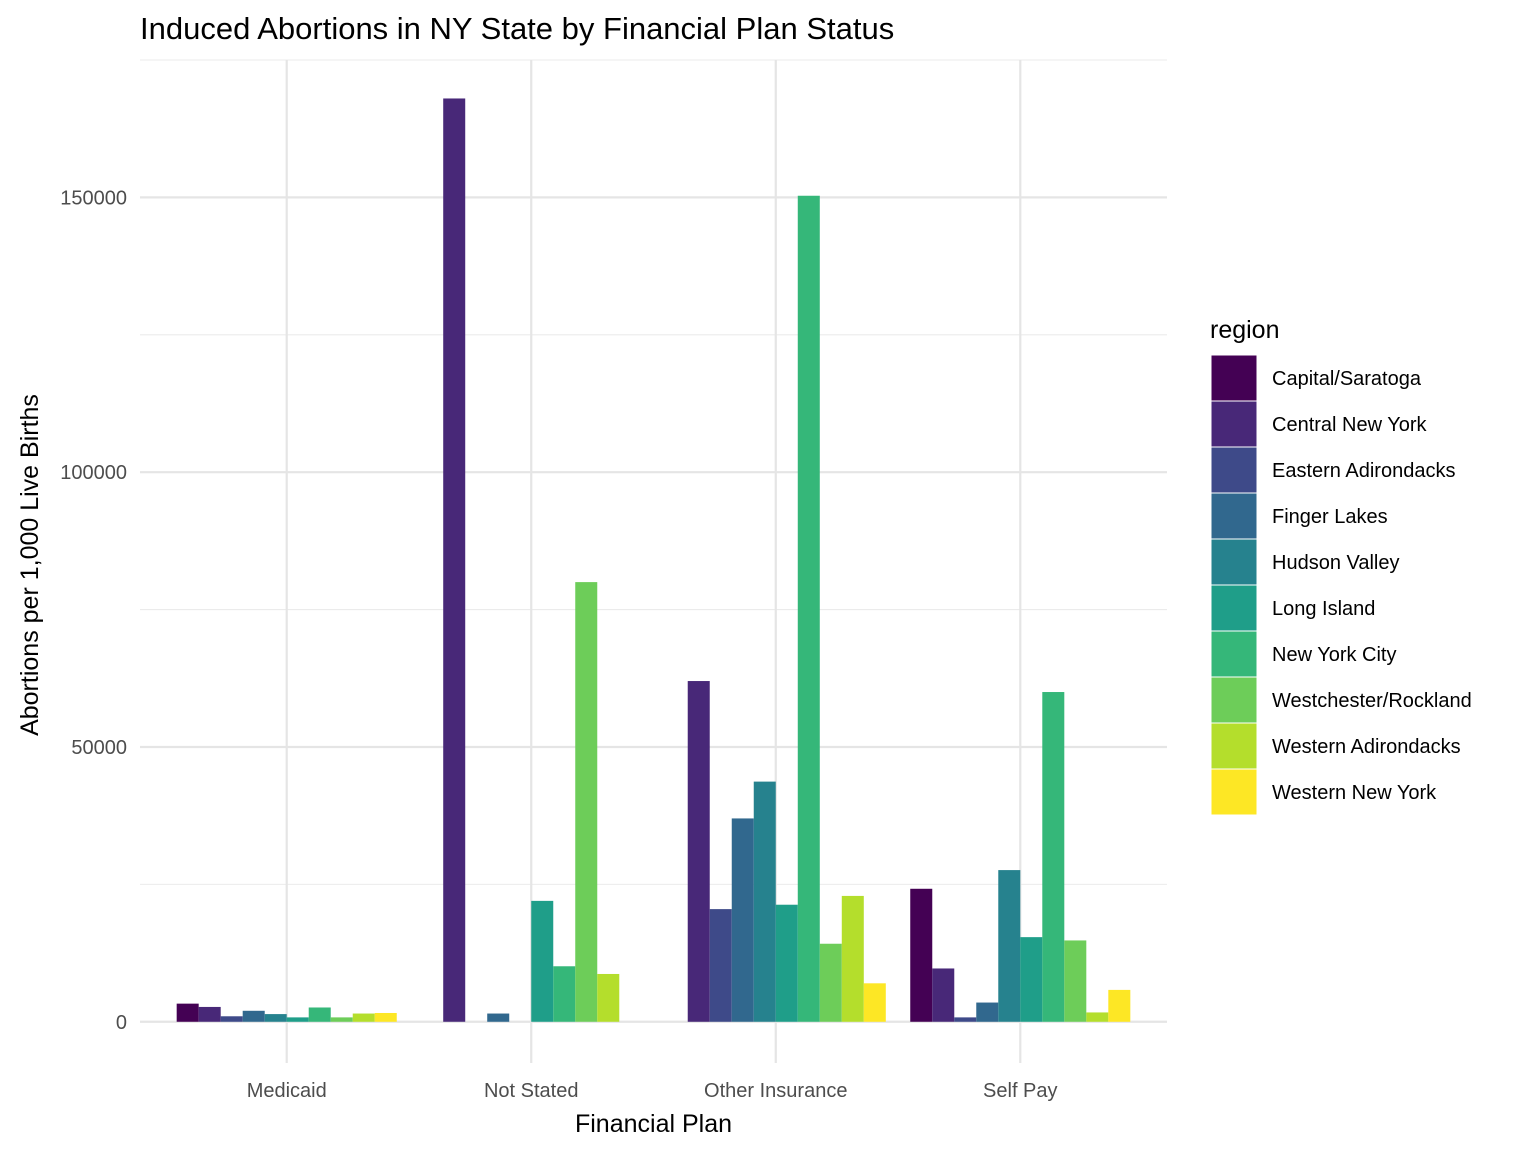  What do you see at coordinates (287, 1091) in the screenshot?
I see `x-tick-label: Medicaid` at bounding box center [287, 1091].